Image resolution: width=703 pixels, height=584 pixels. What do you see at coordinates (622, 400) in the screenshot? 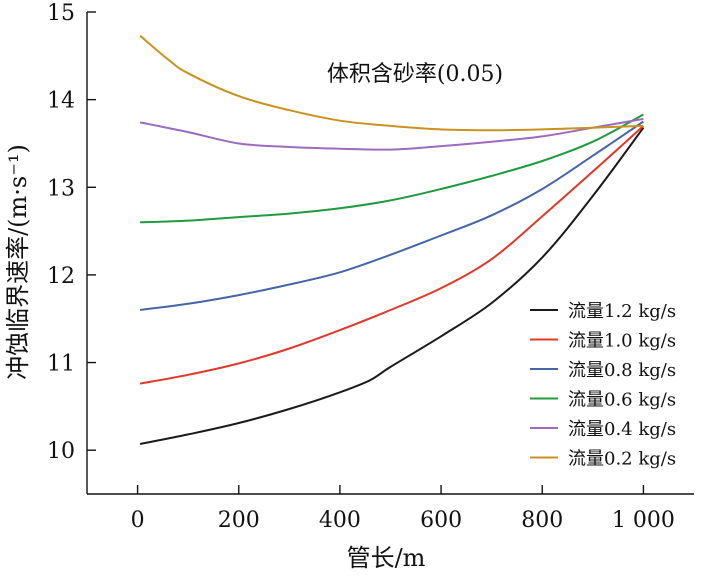
I see `legend-label: 流量0.6 kg/s` at bounding box center [622, 400].